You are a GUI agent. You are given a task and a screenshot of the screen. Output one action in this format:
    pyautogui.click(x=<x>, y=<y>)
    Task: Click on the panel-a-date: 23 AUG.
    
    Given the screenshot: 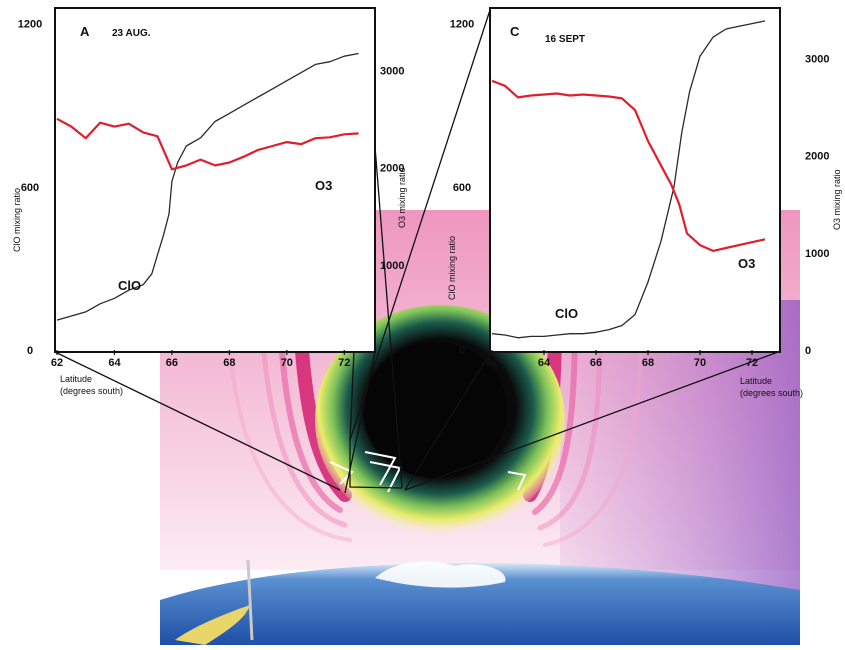 What is the action you would take?
    pyautogui.click(x=131, y=33)
    